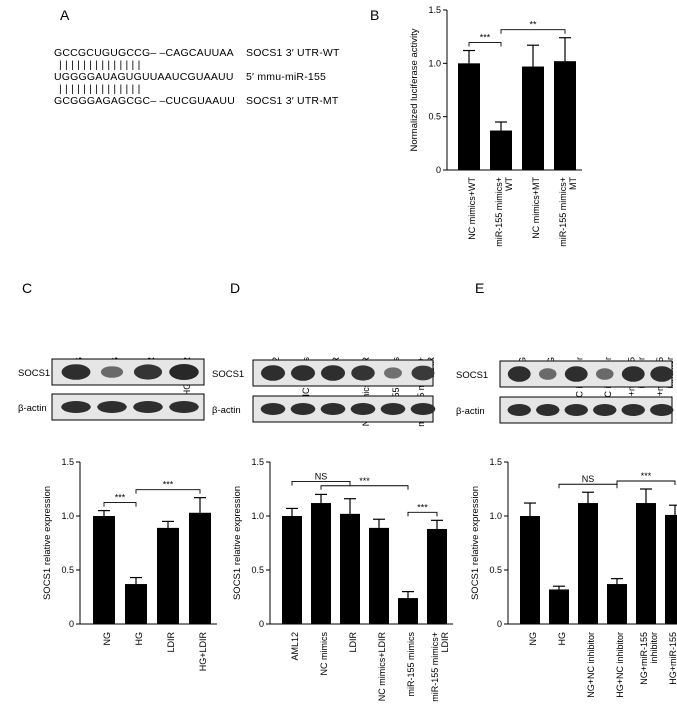 The width and height of the screenshot is (677, 726). Describe the element at coordinates (440, 667) in the screenshot. I see `x-tick-label: miR-155 mimics+LDIR` at that location.